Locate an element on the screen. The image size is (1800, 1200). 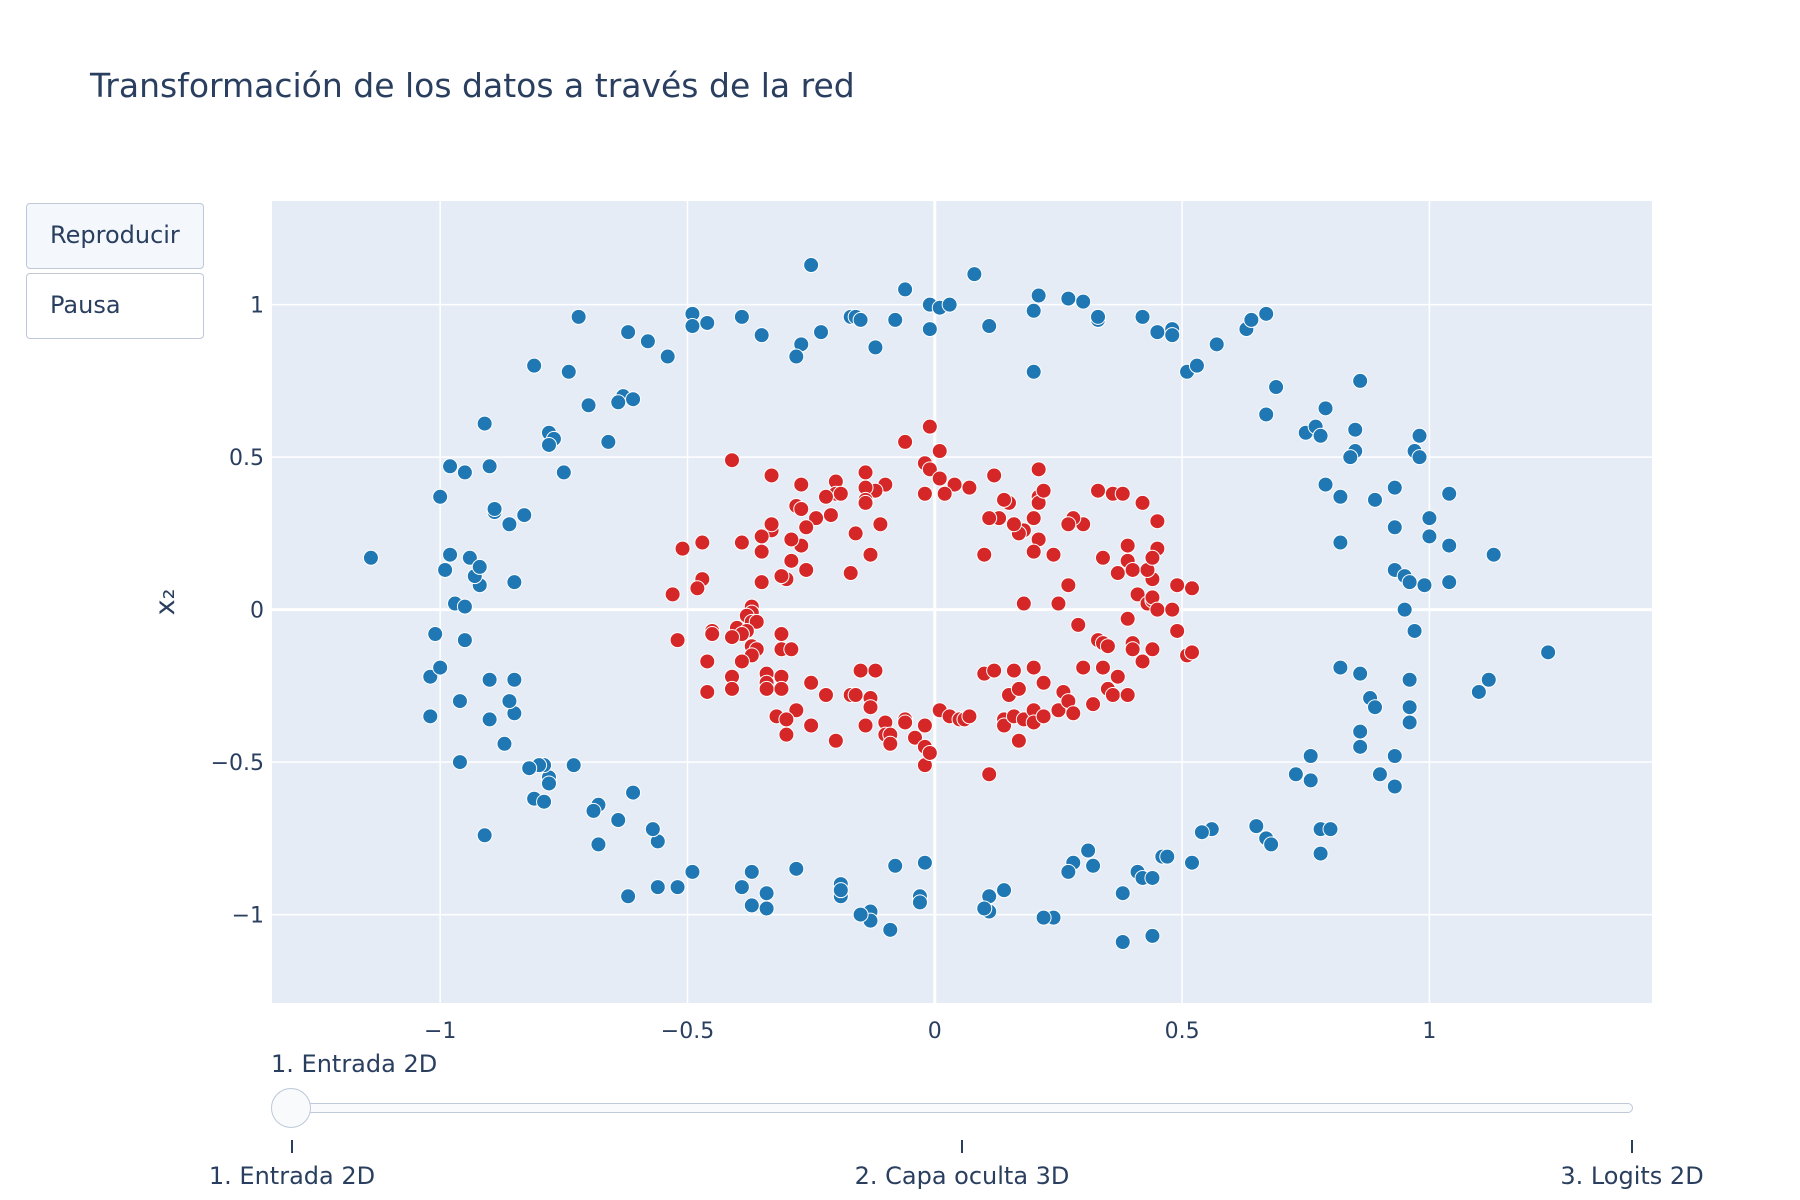
y-tick-label: 0.5 is located at coordinates (246, 458).